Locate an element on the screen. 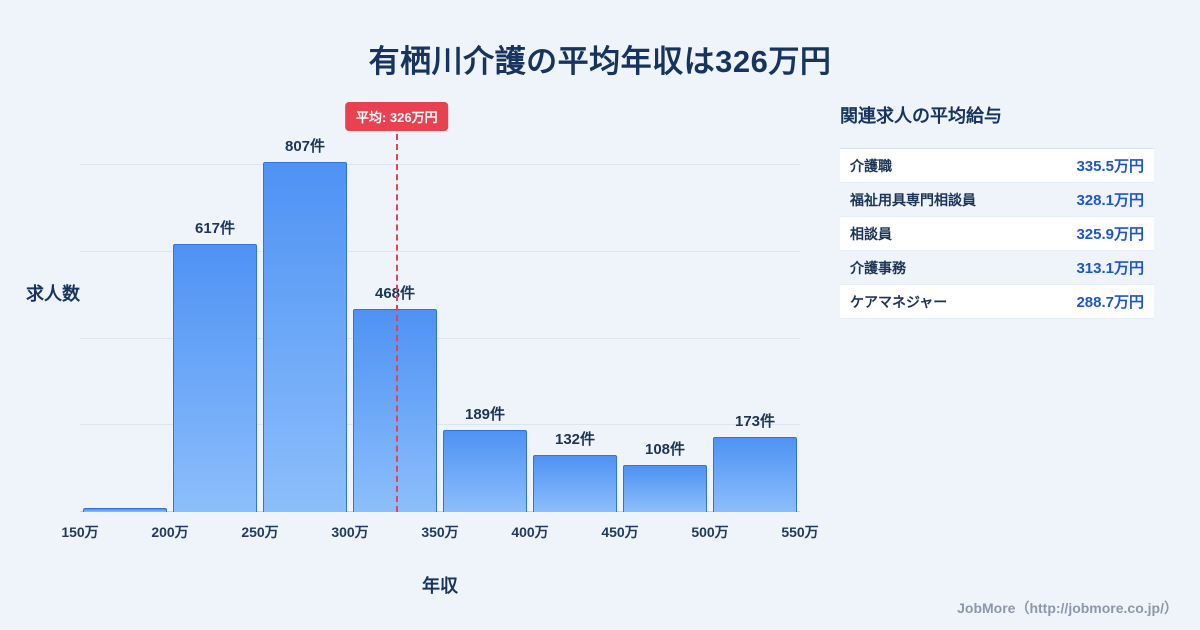 The width and height of the screenshot is (1200, 630). x-tick-label: 250万 is located at coordinates (260, 532).